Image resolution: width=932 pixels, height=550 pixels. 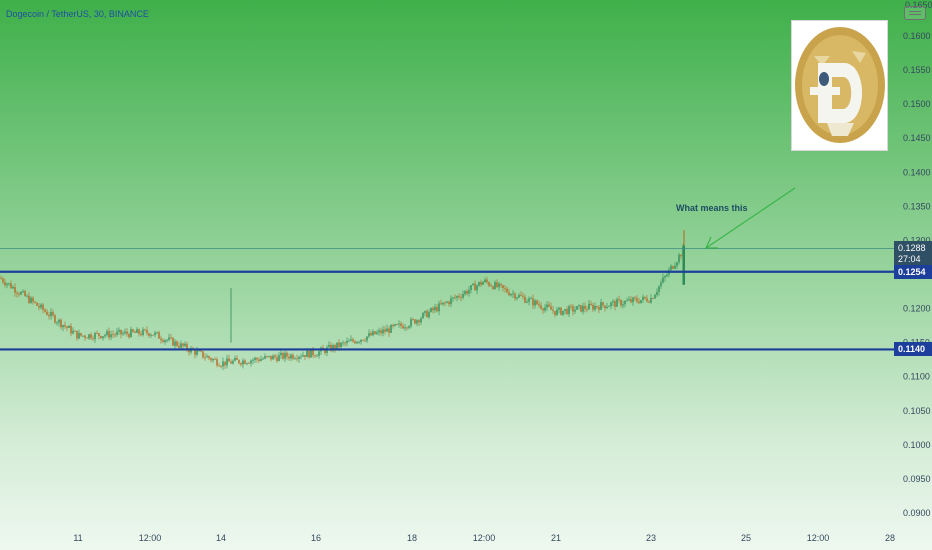 I want to click on time-tick-label: 16, so click(x=316, y=538).